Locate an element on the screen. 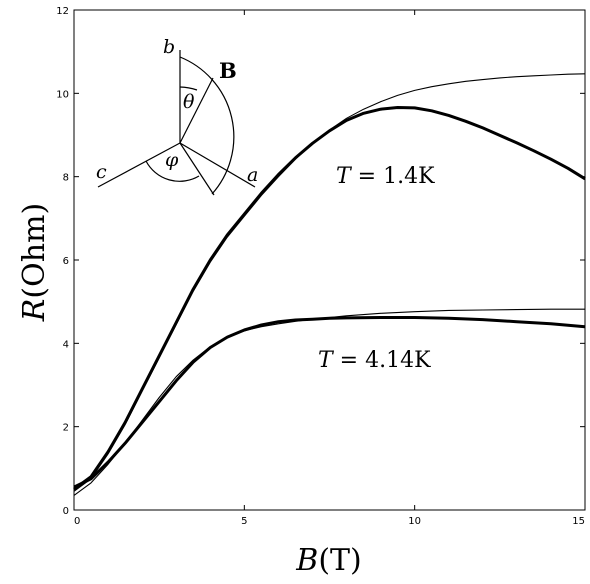 The image size is (590, 584). inset-projection is located at coordinates (197, 169).